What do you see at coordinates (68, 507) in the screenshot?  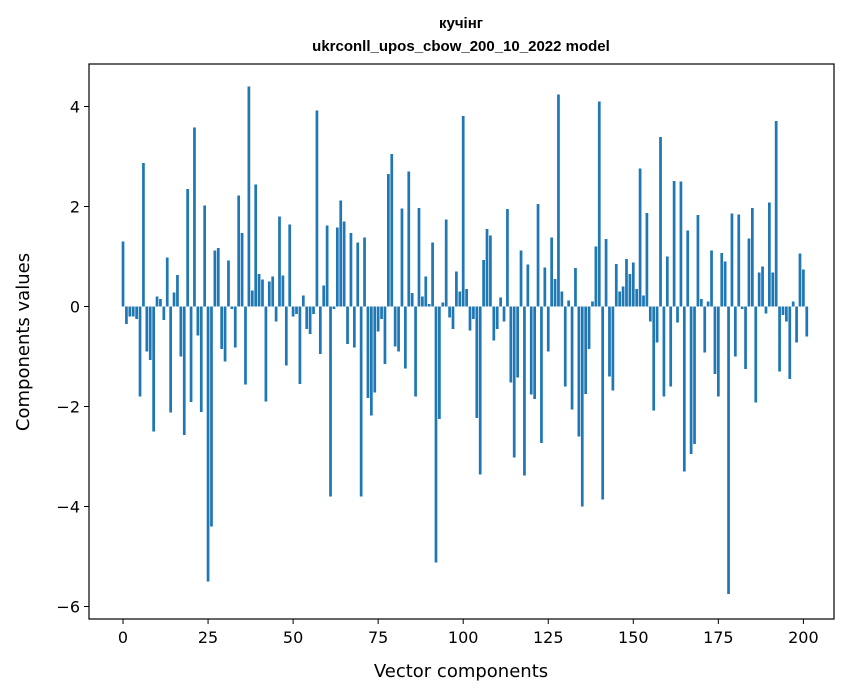 I see `y-tick-label: −4` at bounding box center [68, 507].